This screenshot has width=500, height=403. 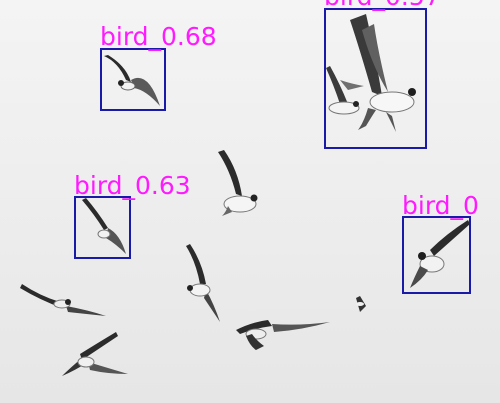 I want to click on detection-label-3: bird_0.63, so click(x=132, y=185).